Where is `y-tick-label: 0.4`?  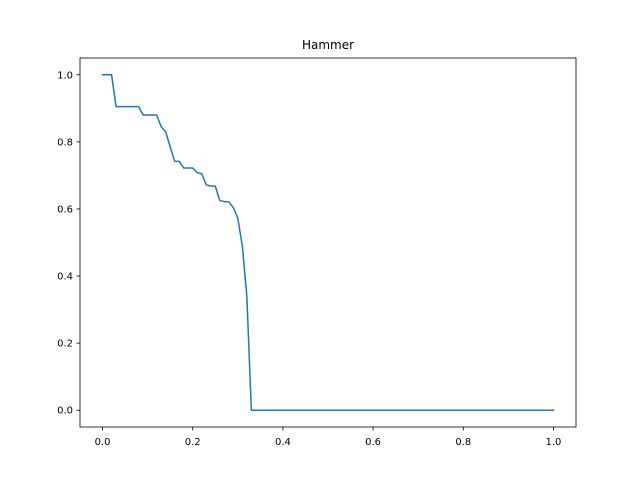
y-tick-label: 0.4 is located at coordinates (65, 277).